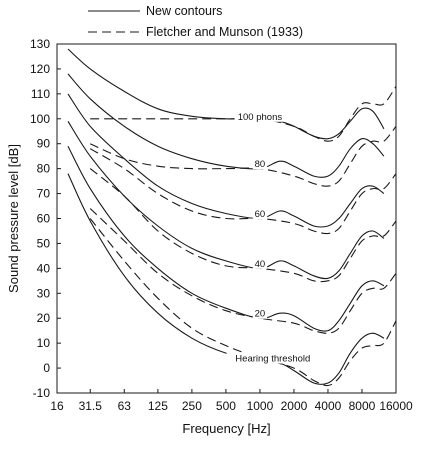 Image resolution: width=431 pixels, height=449 pixels. What do you see at coordinates (44, 194) in the screenshot?
I see `y-tick-label: 70` at bounding box center [44, 194].